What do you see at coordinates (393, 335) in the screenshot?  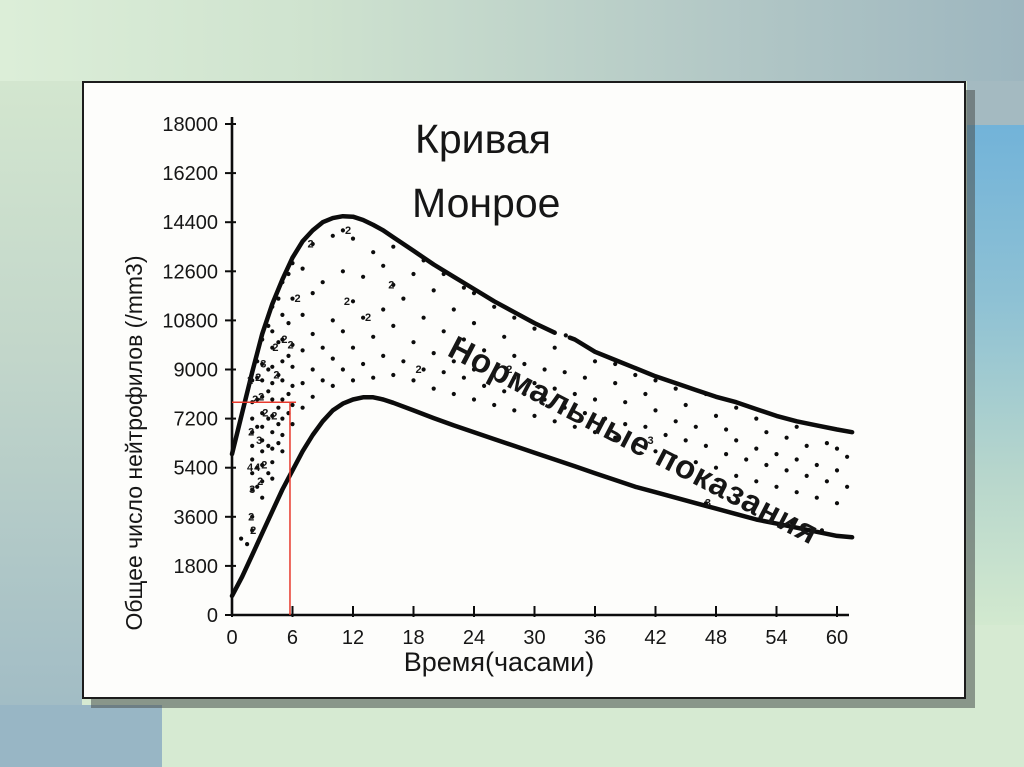 I see `upper_envelope-curve` at bounding box center [393, 335].